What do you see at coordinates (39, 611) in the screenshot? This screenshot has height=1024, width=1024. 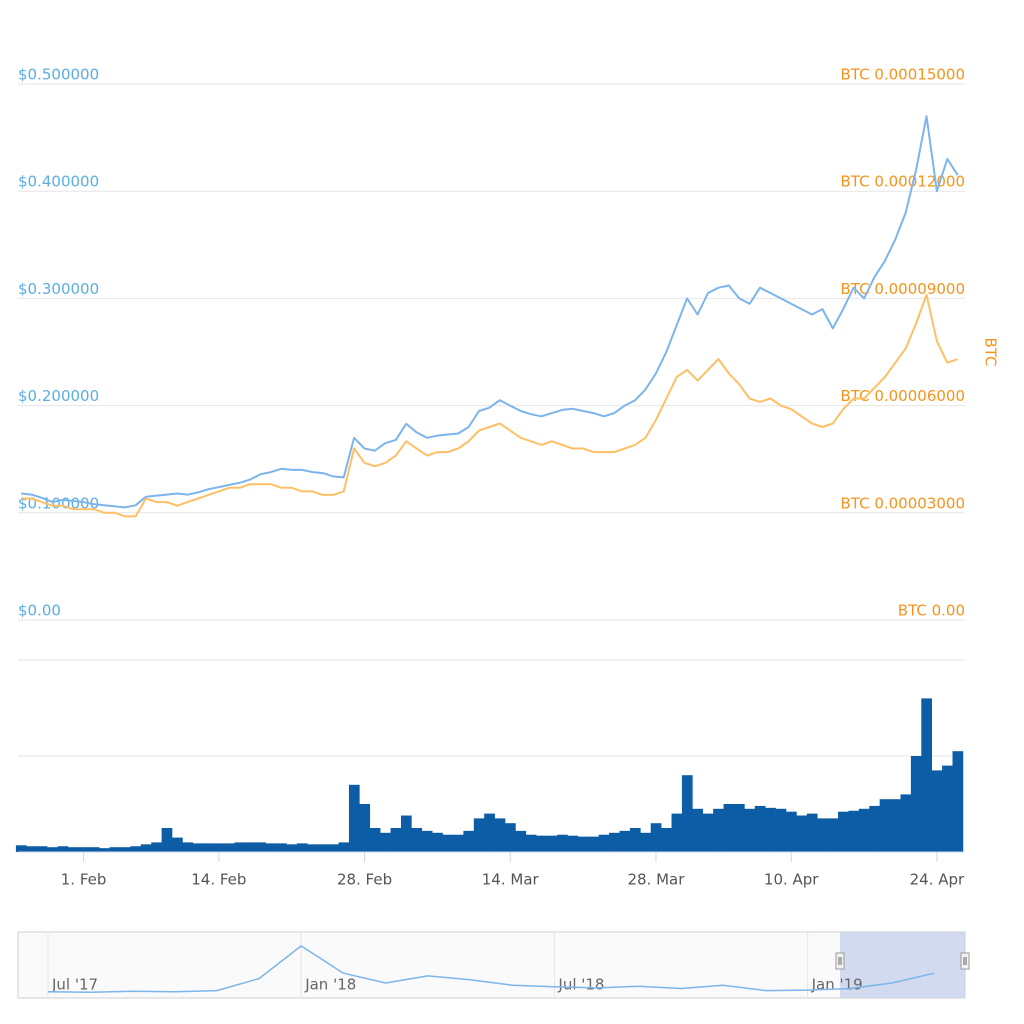 I see `y-tick-label: $0.00` at bounding box center [39, 611].